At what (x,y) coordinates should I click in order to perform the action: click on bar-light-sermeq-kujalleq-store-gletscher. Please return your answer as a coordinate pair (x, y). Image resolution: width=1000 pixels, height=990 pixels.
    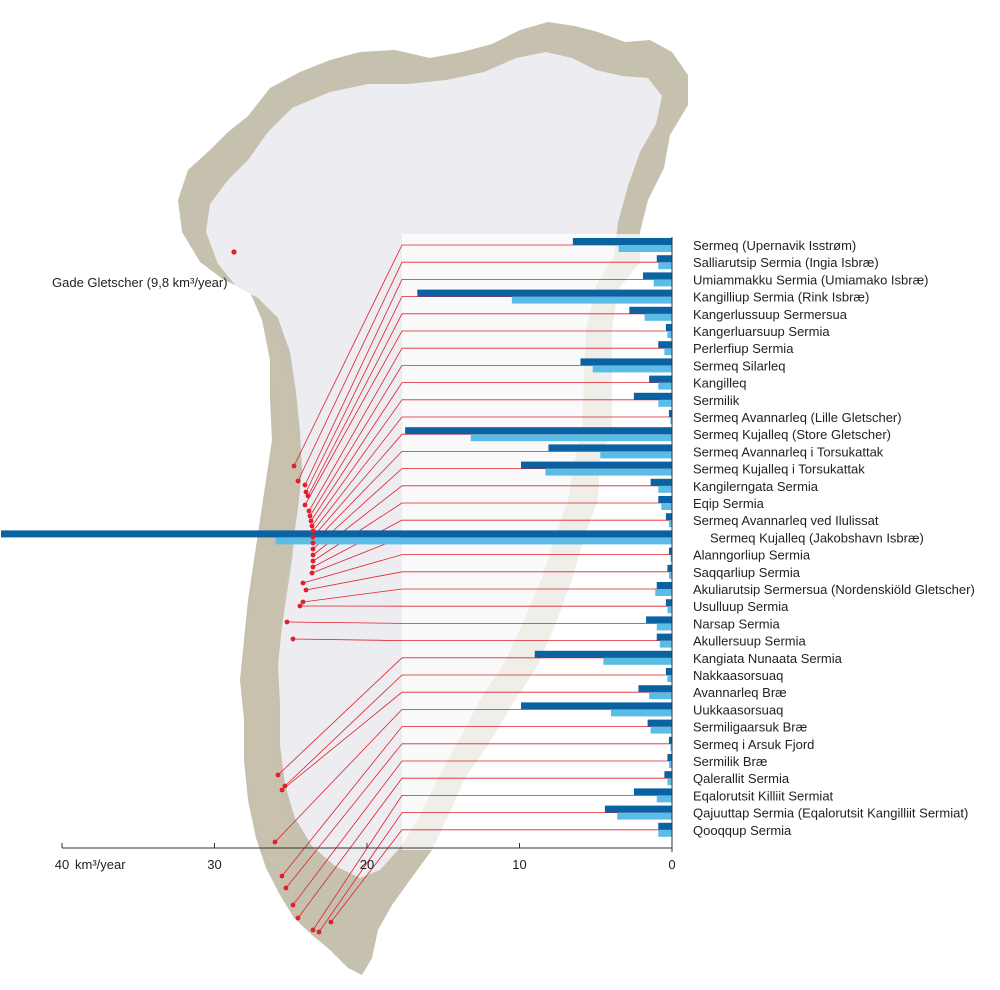
    Looking at the image, I should click on (571, 438).